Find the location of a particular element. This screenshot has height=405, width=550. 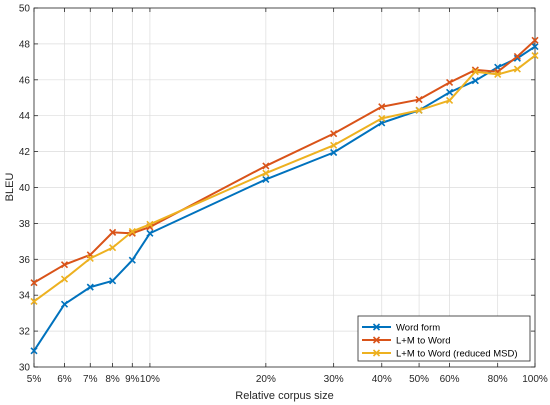

x-tick-label: 10% is located at coordinates (150, 379).